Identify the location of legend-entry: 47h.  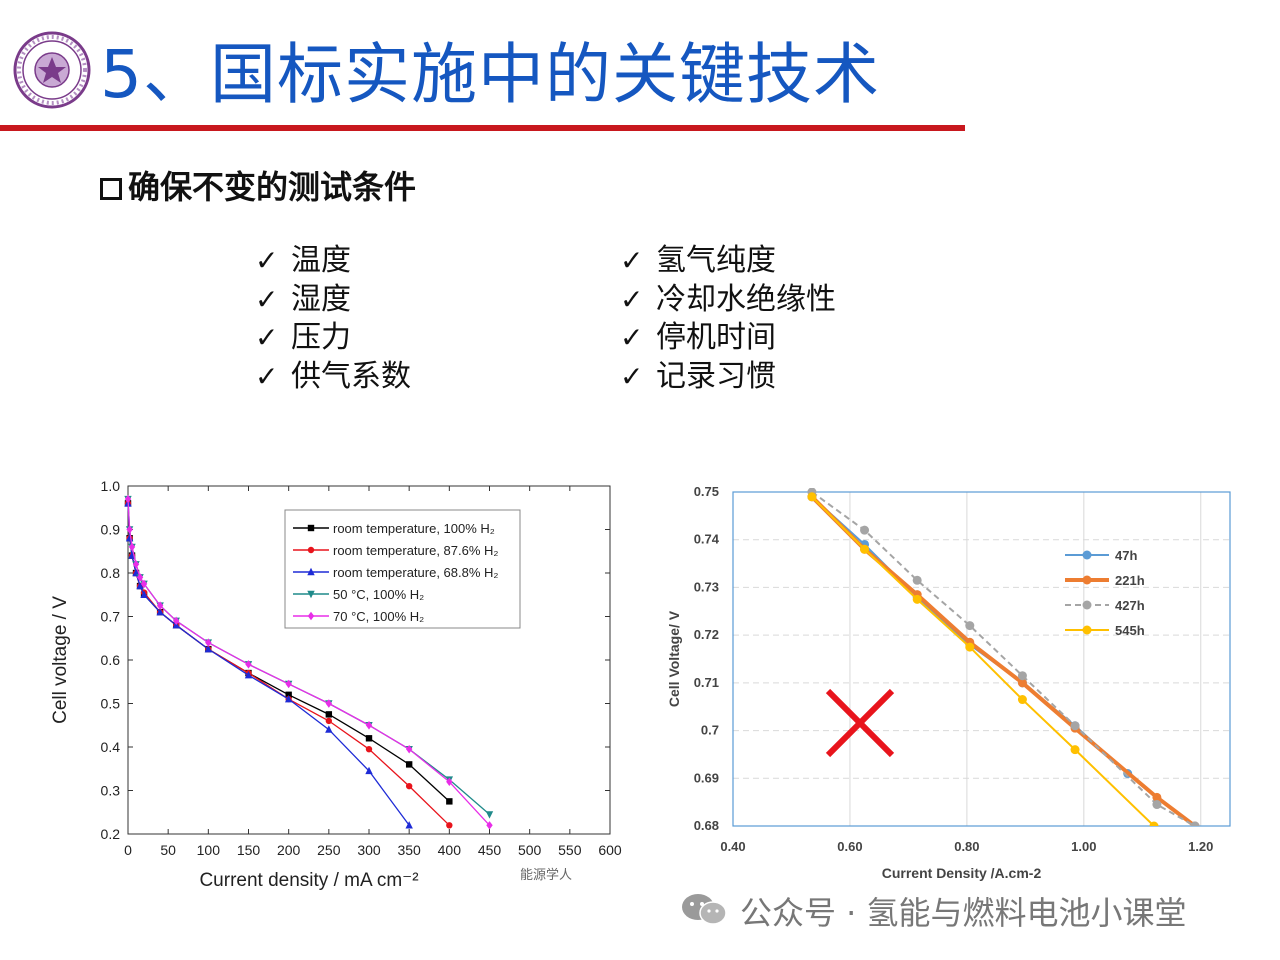
(1101, 555).